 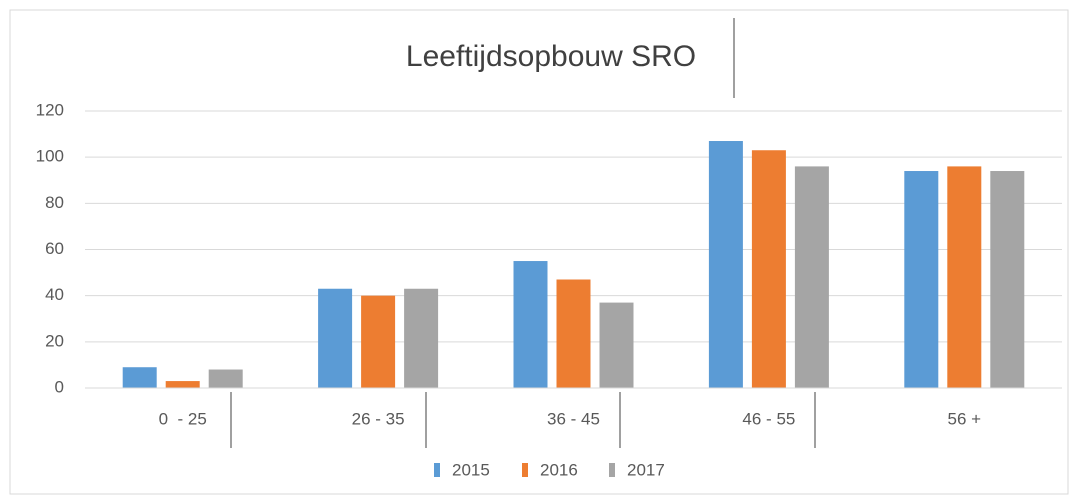 I want to click on legend-label: 2017, so click(x=646, y=469).